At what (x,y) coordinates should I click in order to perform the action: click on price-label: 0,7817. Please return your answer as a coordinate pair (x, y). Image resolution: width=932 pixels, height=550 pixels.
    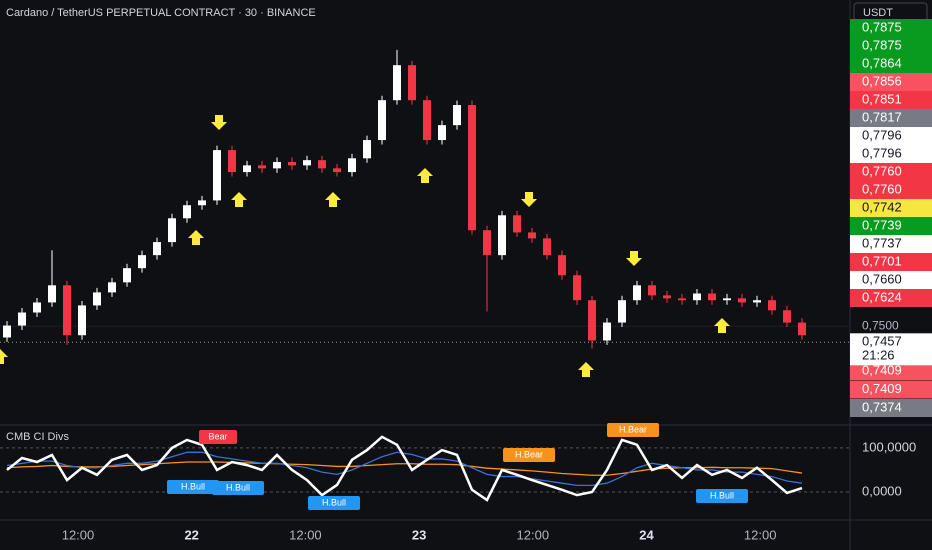
    Looking at the image, I should click on (882, 116).